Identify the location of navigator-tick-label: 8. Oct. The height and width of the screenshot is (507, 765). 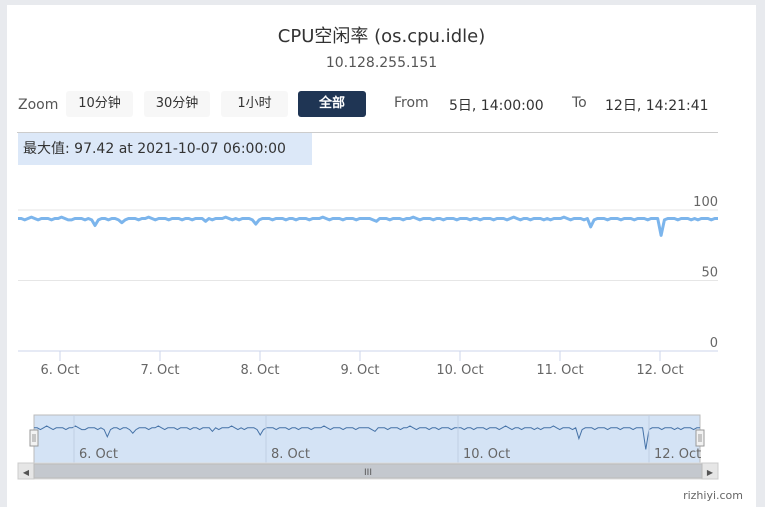
(290, 454).